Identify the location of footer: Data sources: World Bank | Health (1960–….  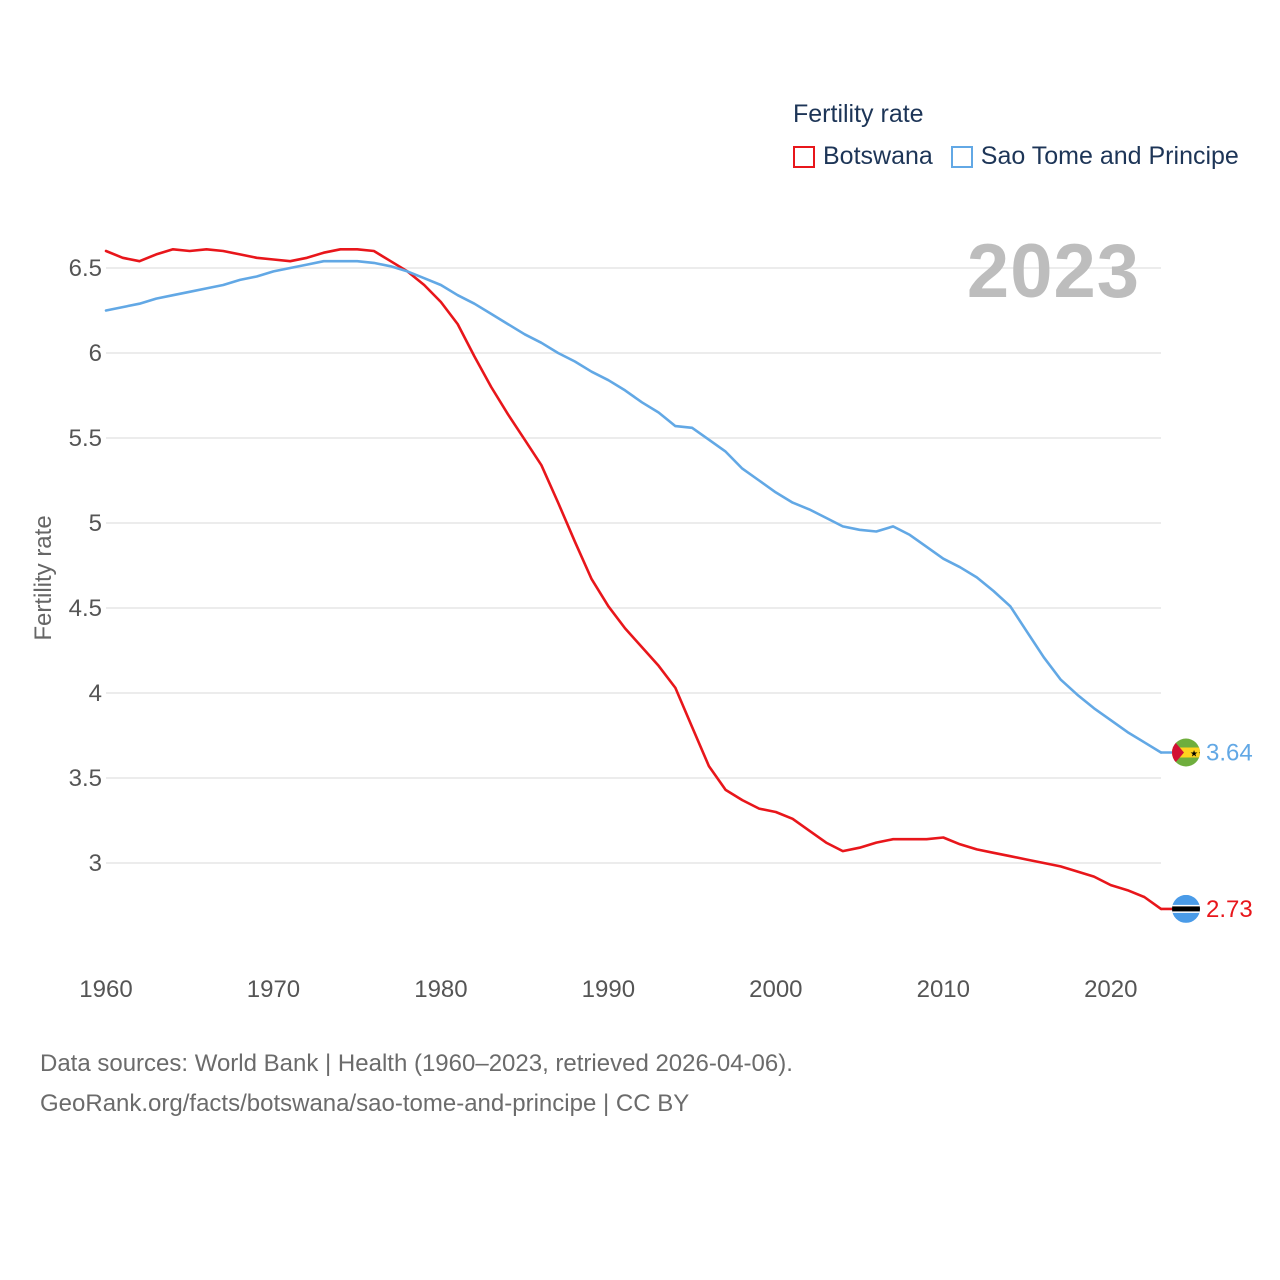
(416, 1084).